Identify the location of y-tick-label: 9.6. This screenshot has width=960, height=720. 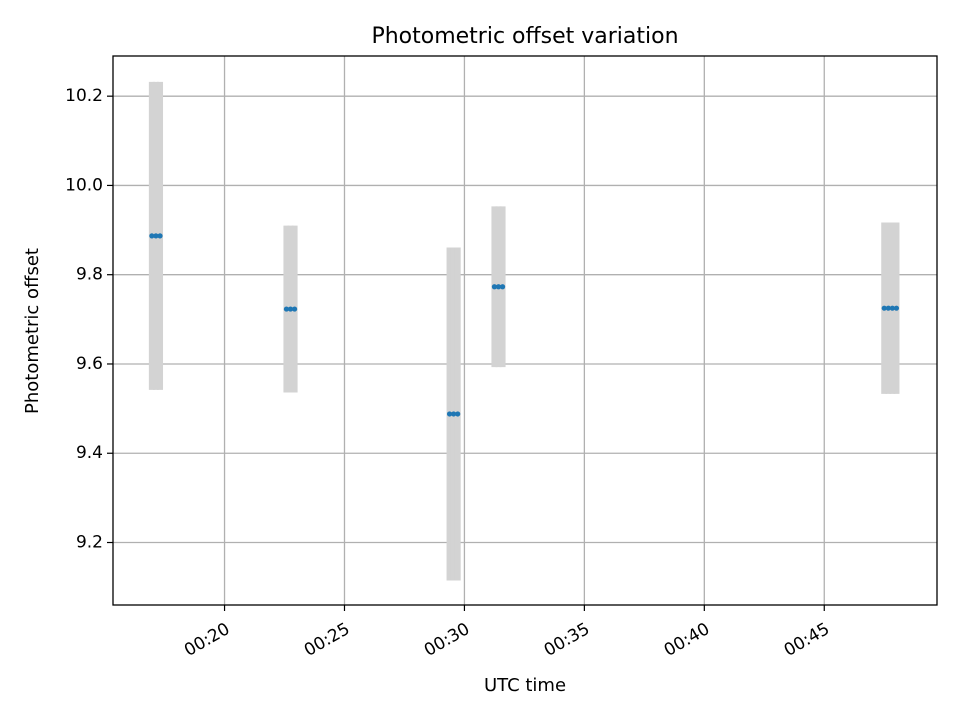
(89, 364).